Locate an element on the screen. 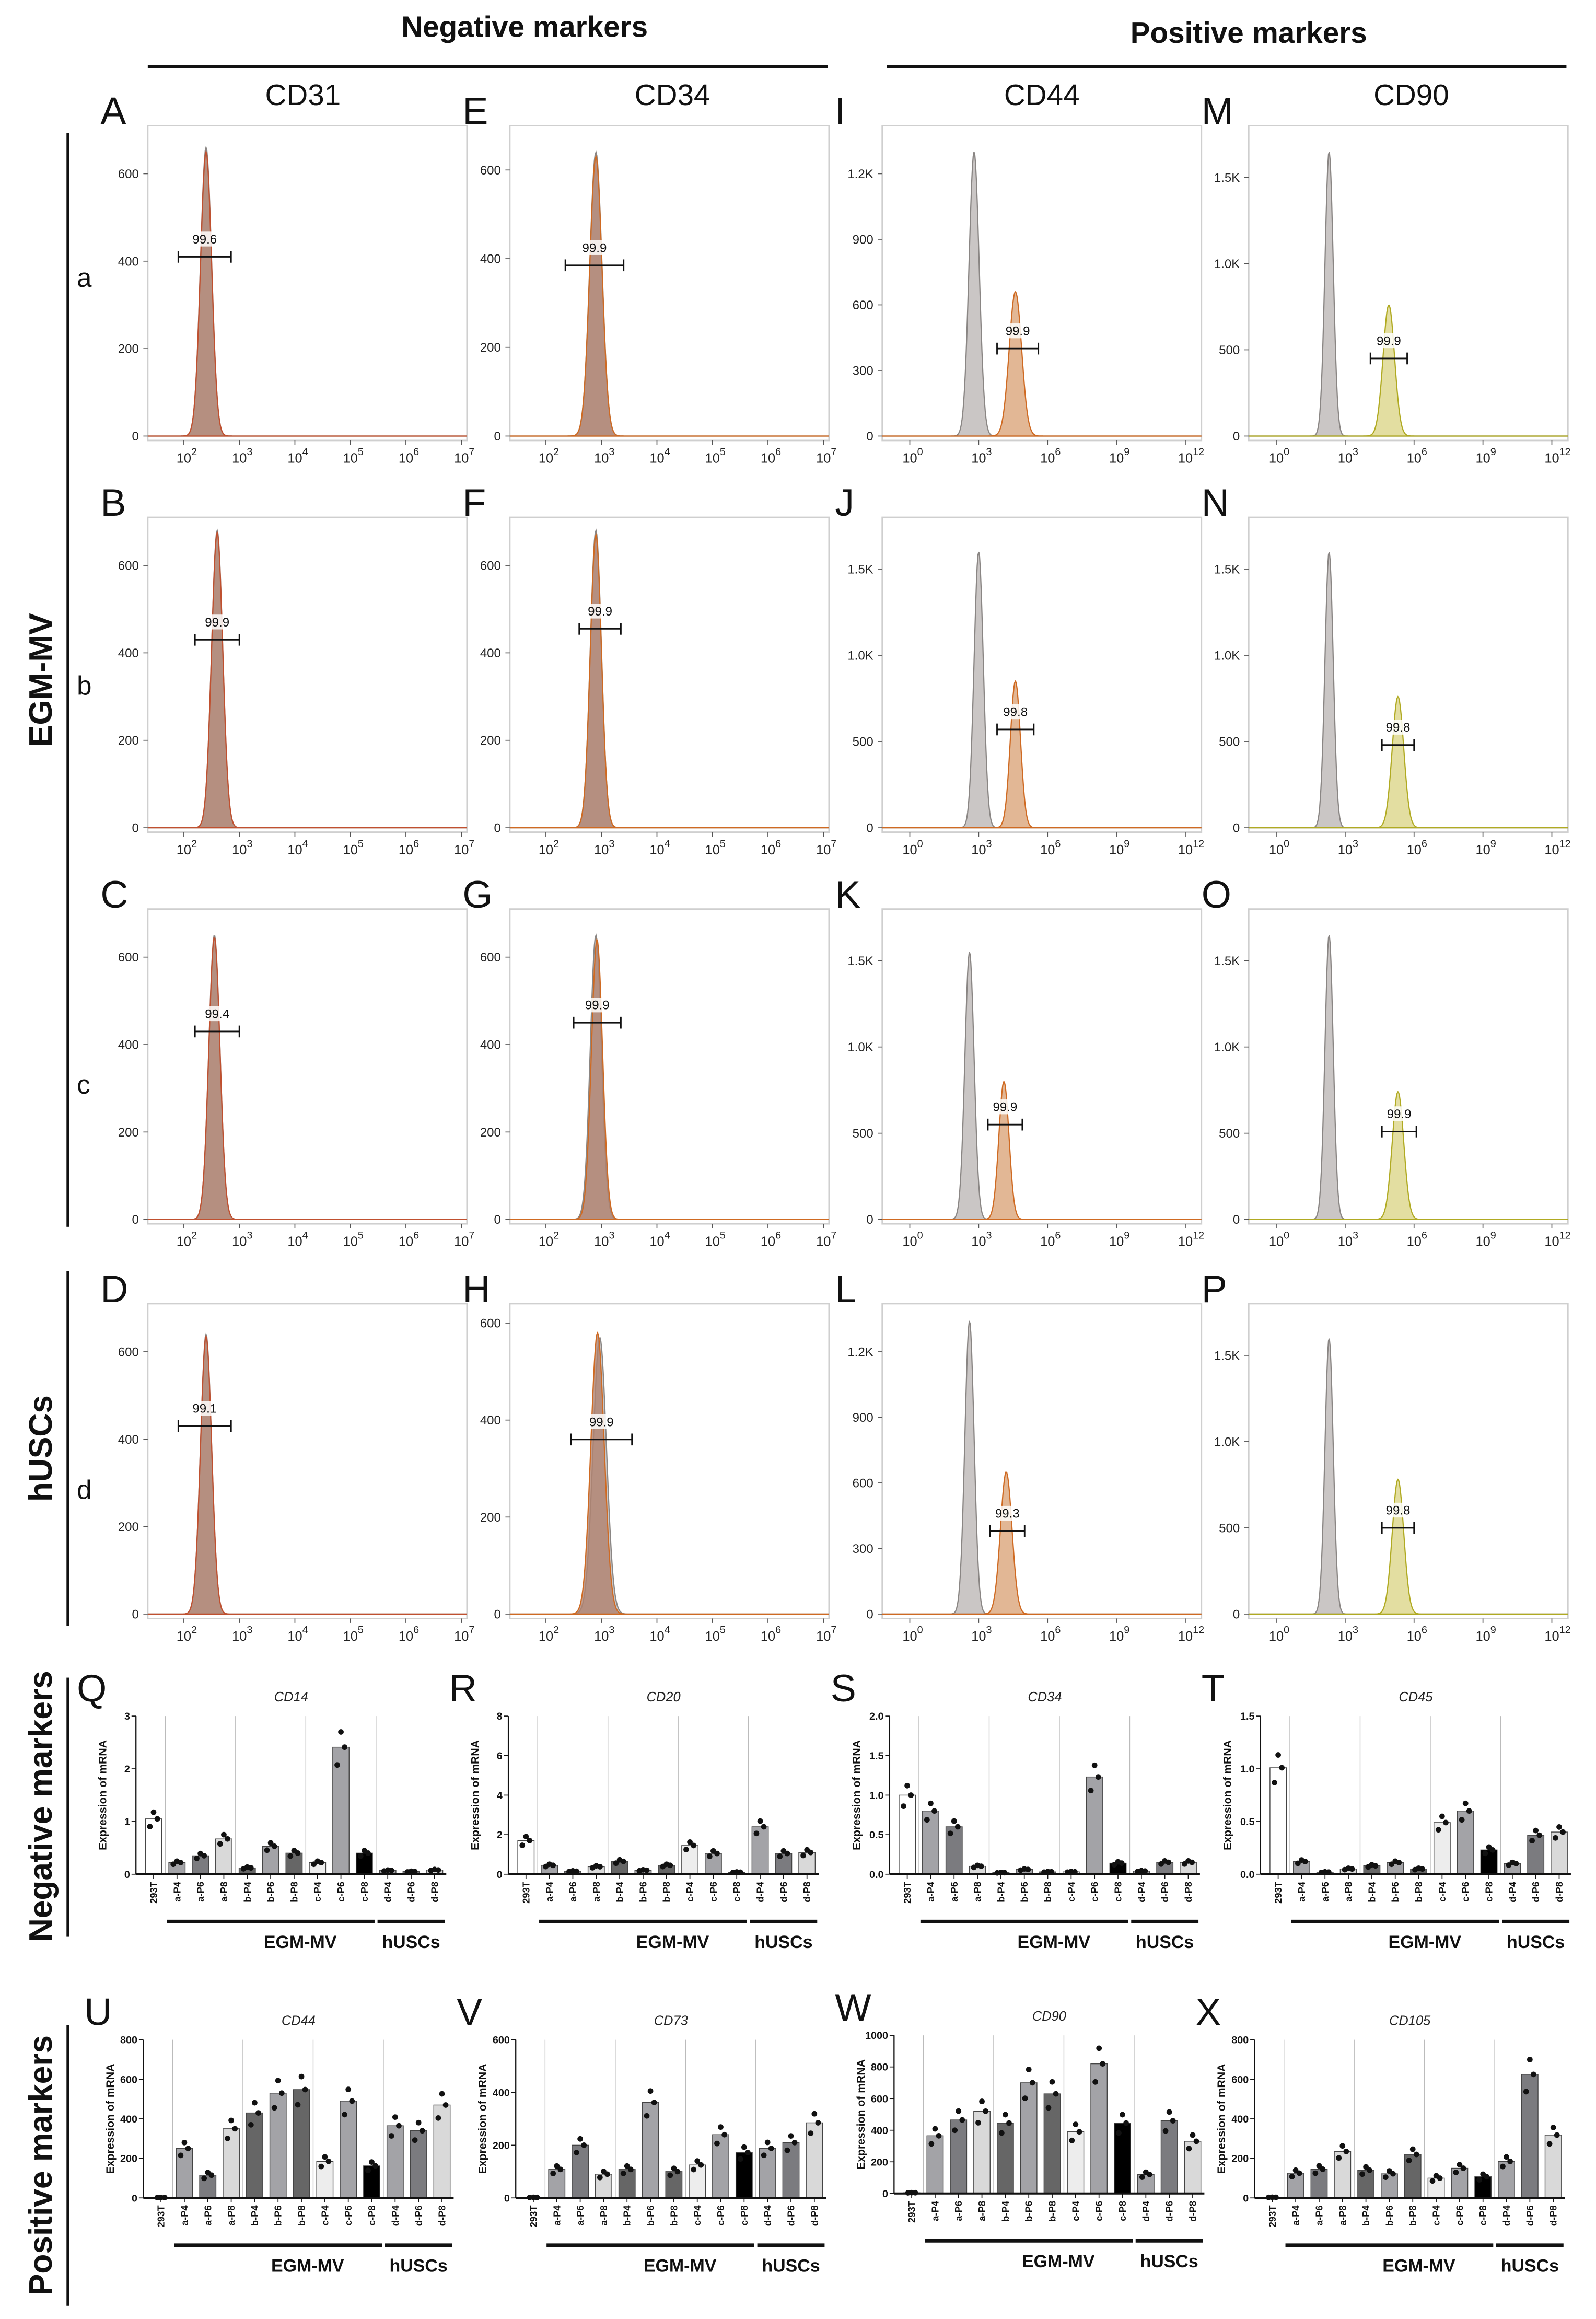 The image size is (1596, 2319). x-tick-label: 10⁰ is located at coordinates (1279, 848).